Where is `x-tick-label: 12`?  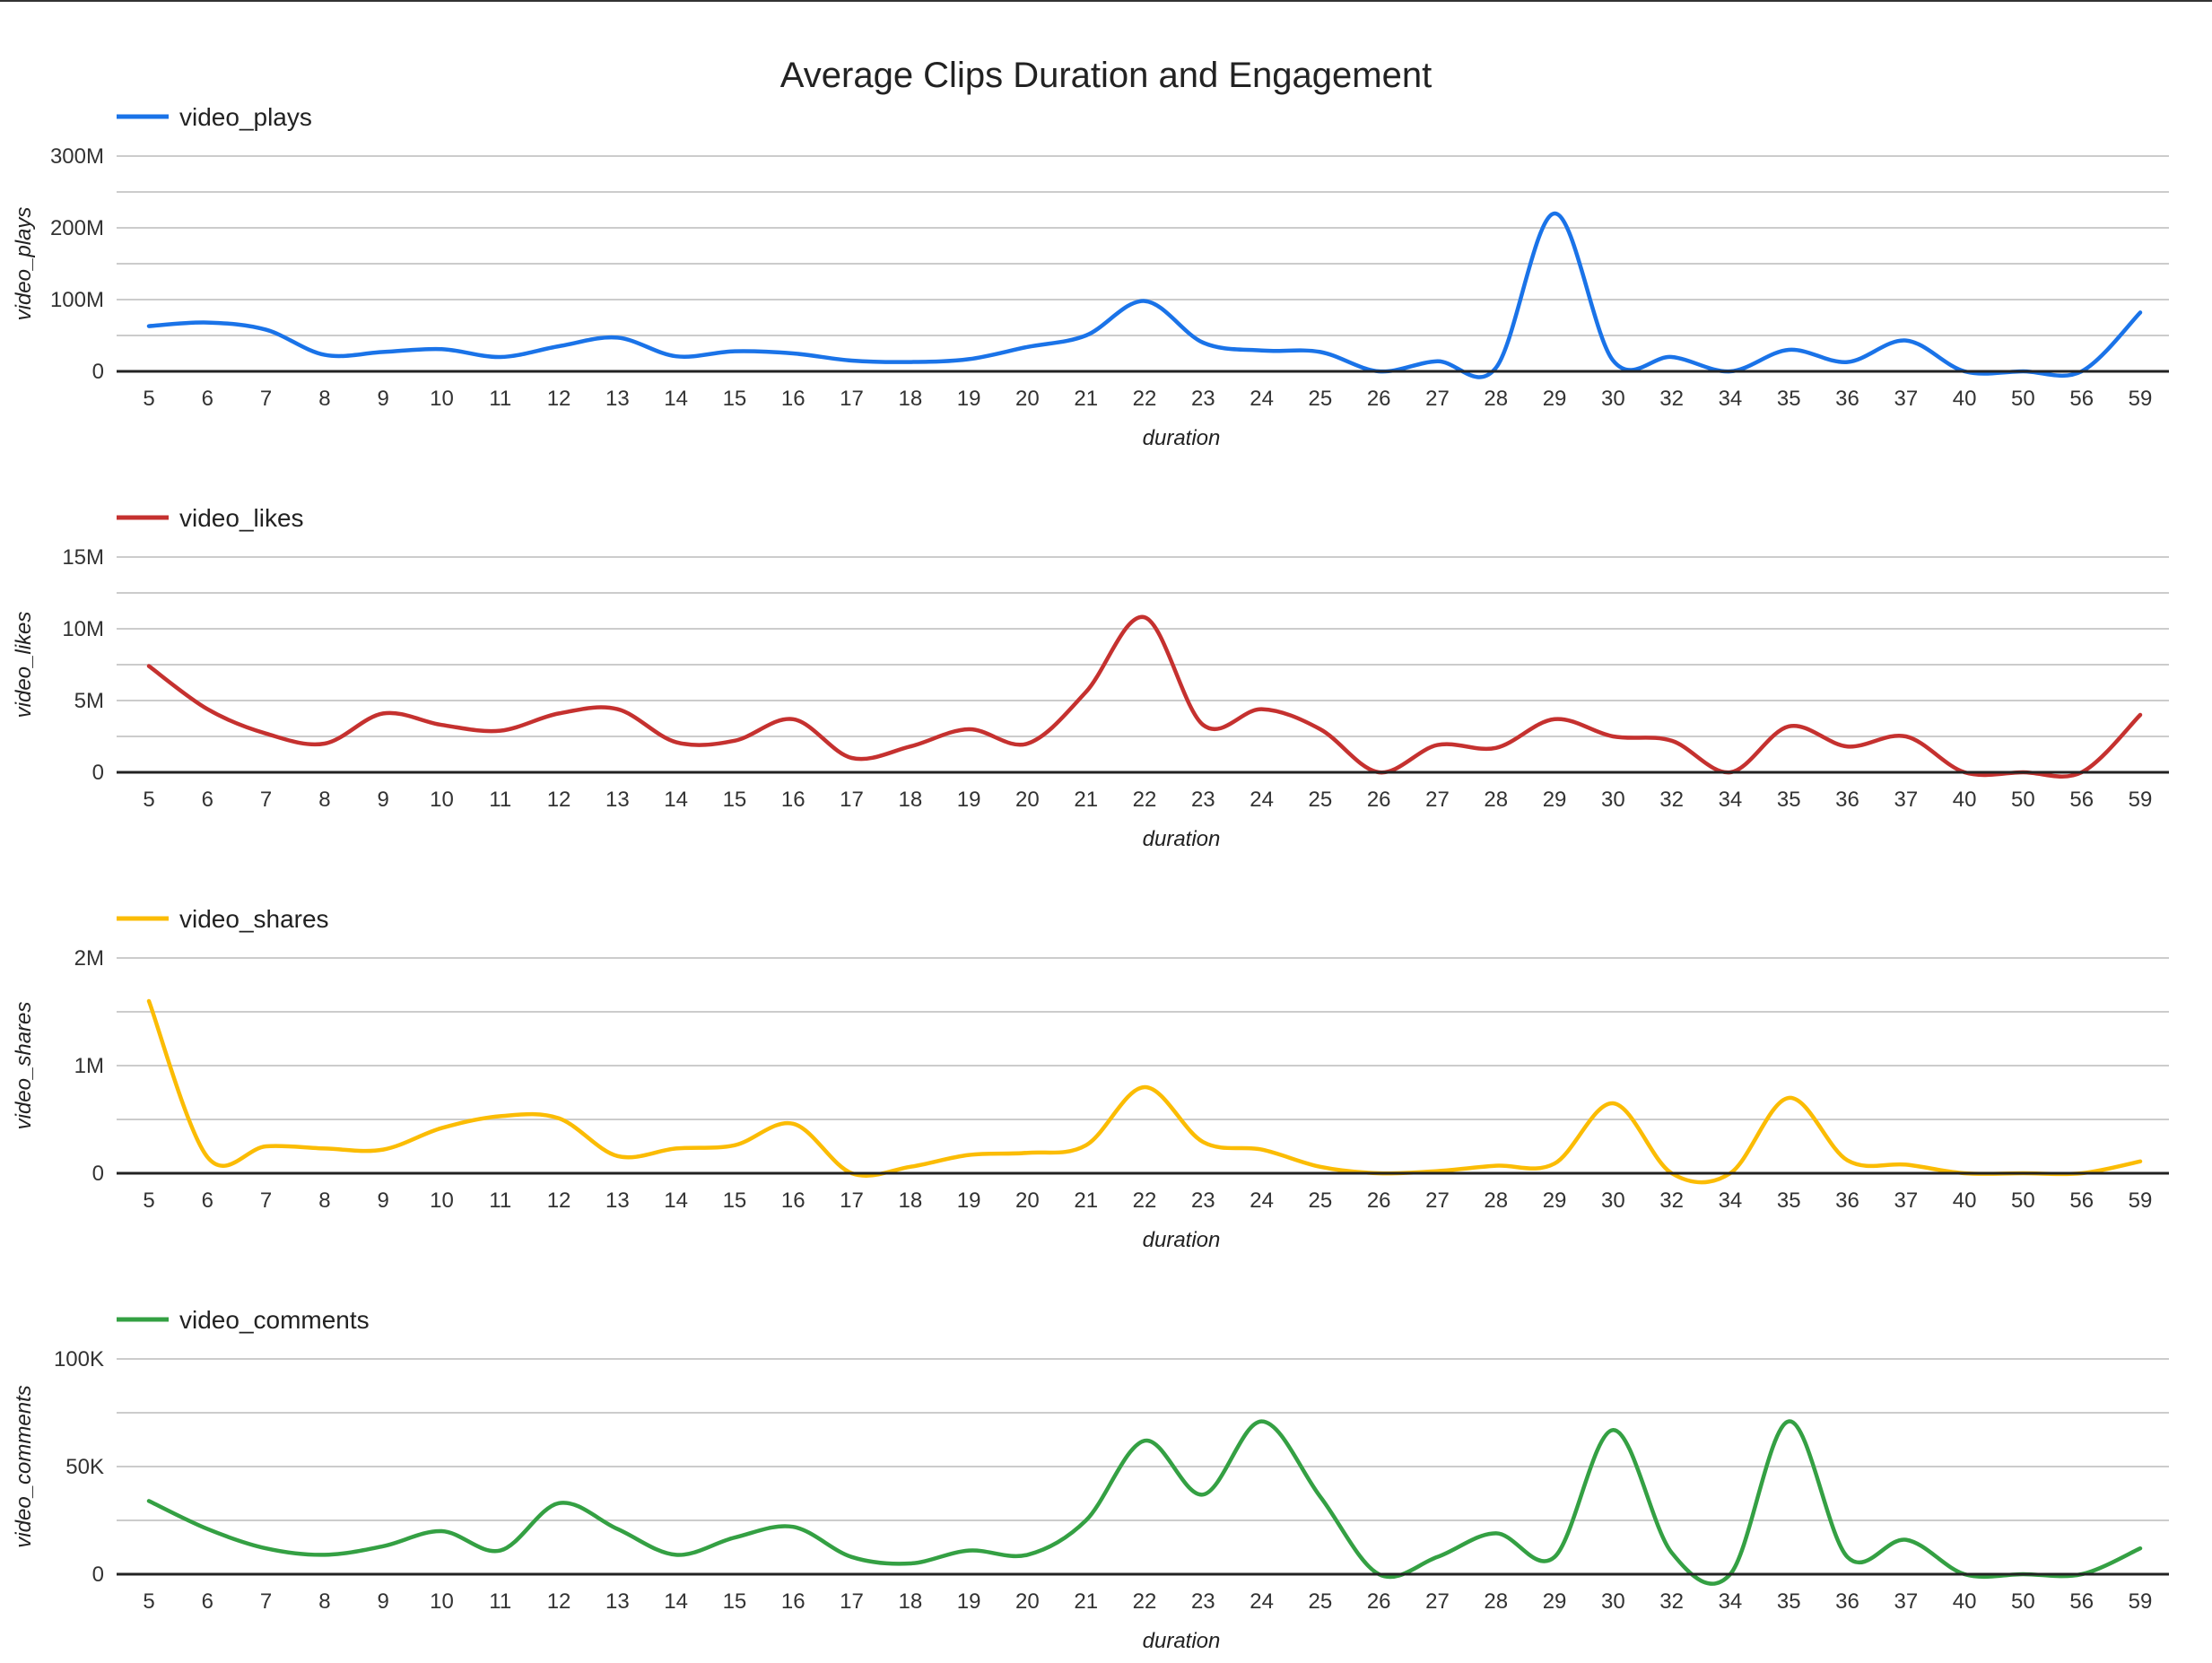
x-tick-label: 12 is located at coordinates (559, 1200).